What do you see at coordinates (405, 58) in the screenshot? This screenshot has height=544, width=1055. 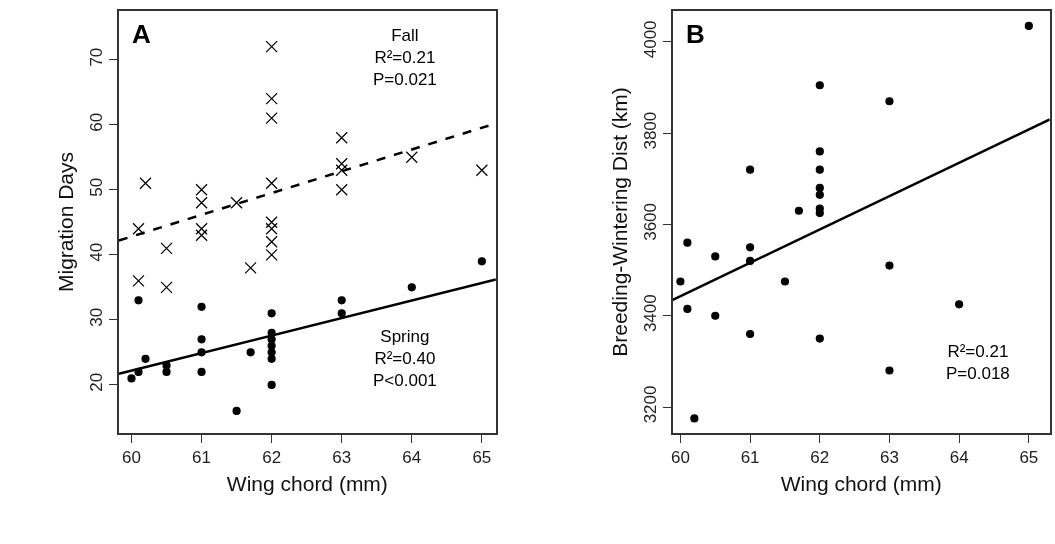 I see `annotation: Fall R²=0.21 P=0.021` at bounding box center [405, 58].